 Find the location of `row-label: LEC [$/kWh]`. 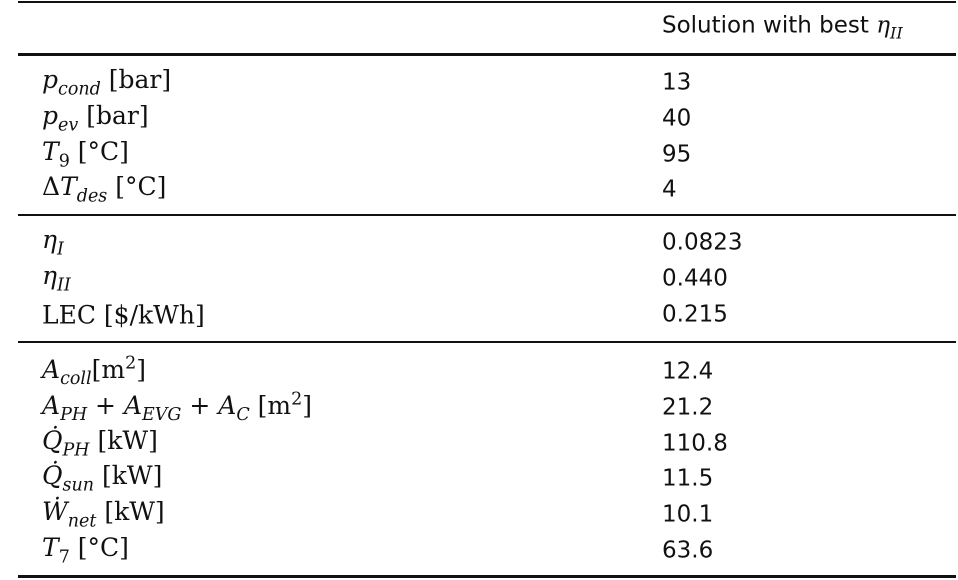

row-label: LEC [$/kWh] is located at coordinates (123, 314).